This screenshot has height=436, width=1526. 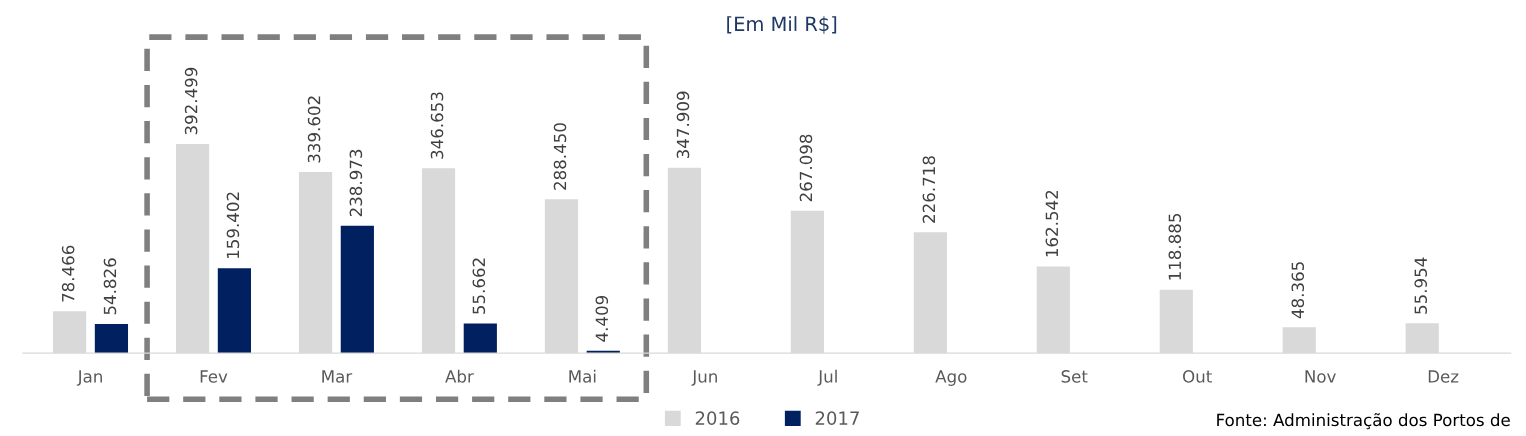 What do you see at coordinates (356, 183) in the screenshot?
I see `data-label: 238.973` at bounding box center [356, 183].